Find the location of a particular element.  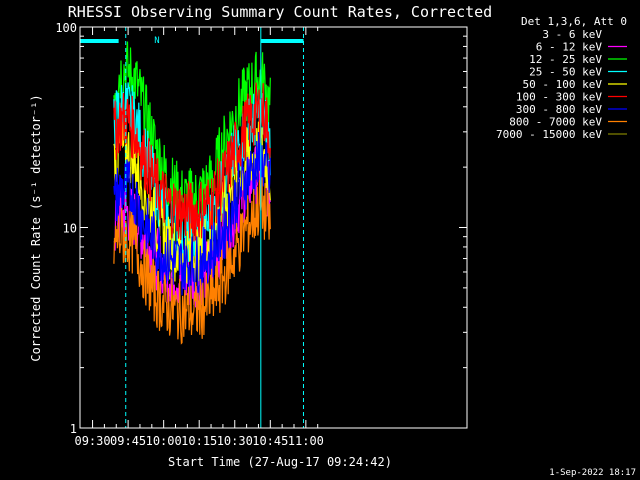

n-marker-label: N is located at coordinates (156, 41).